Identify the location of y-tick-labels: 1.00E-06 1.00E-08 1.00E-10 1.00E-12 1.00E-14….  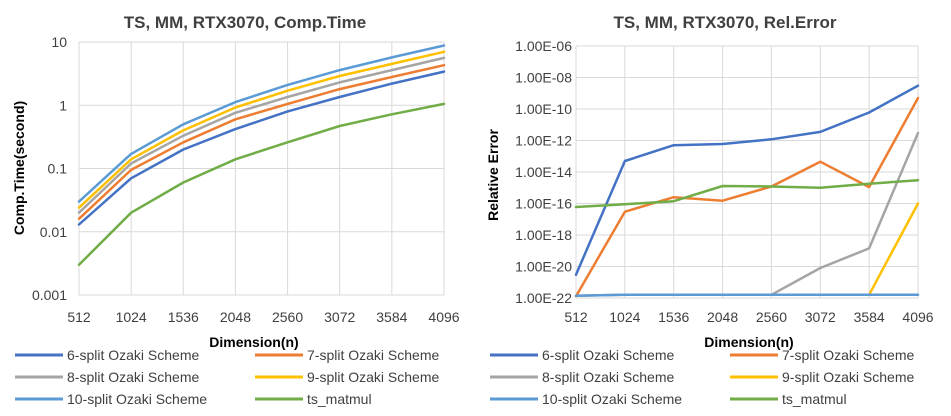
(543, 172).